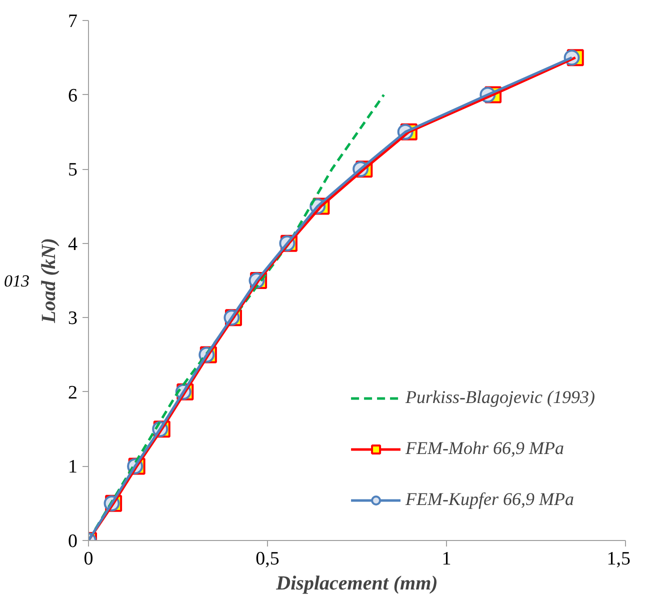  Describe the element at coordinates (73, 170) in the screenshot. I see `y-tick-label: 5` at that location.